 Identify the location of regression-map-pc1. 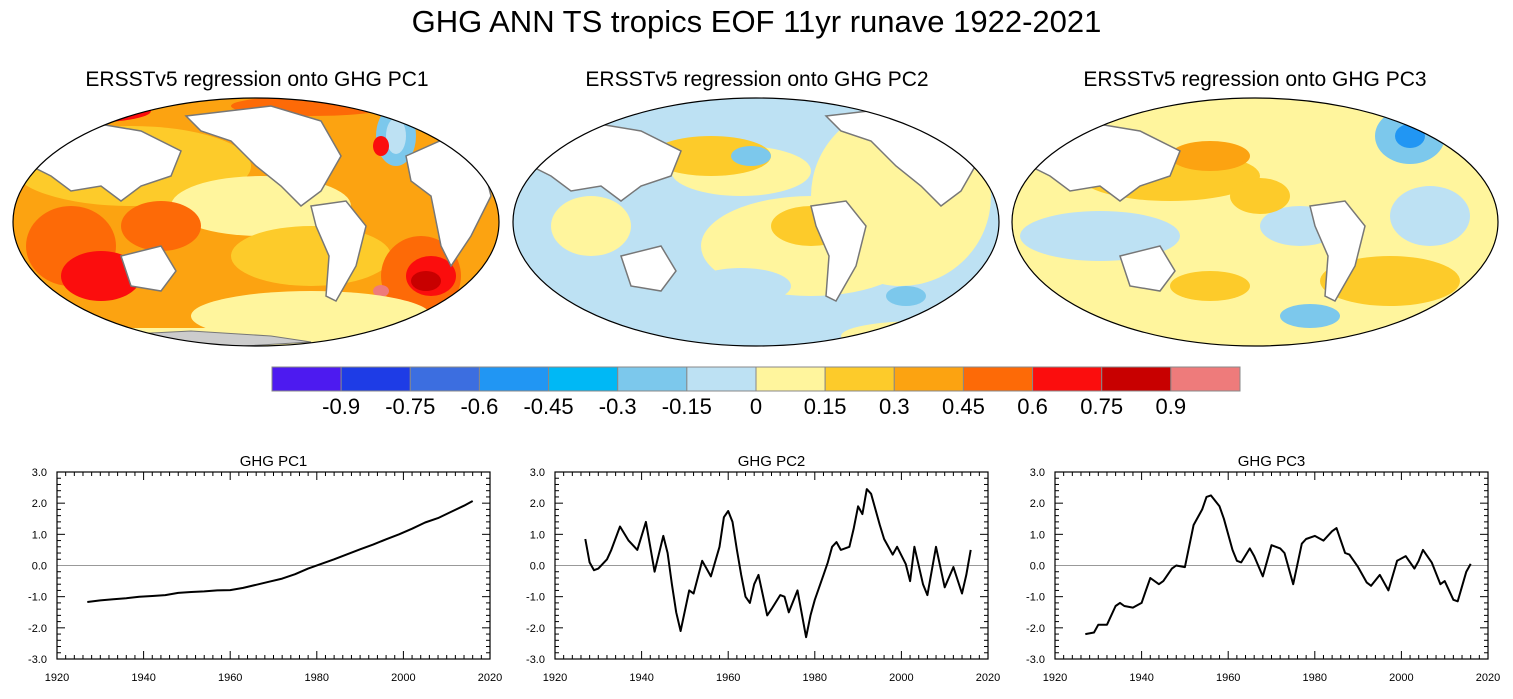
(256, 222).